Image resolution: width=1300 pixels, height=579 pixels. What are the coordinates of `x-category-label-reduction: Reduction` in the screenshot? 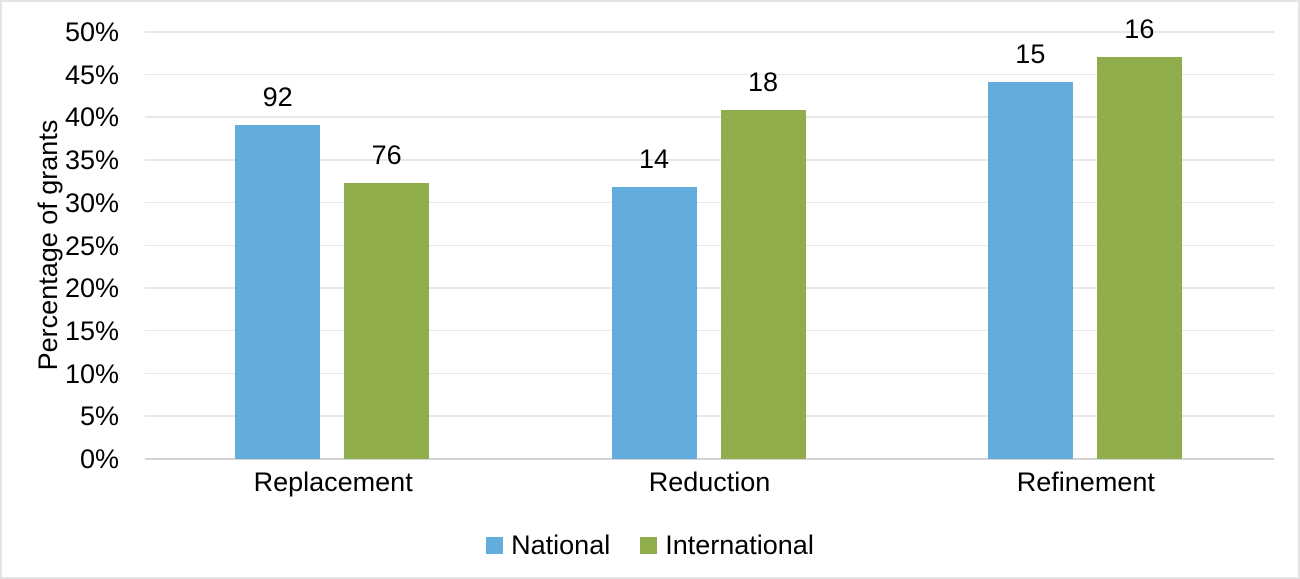 It's located at (709, 482).